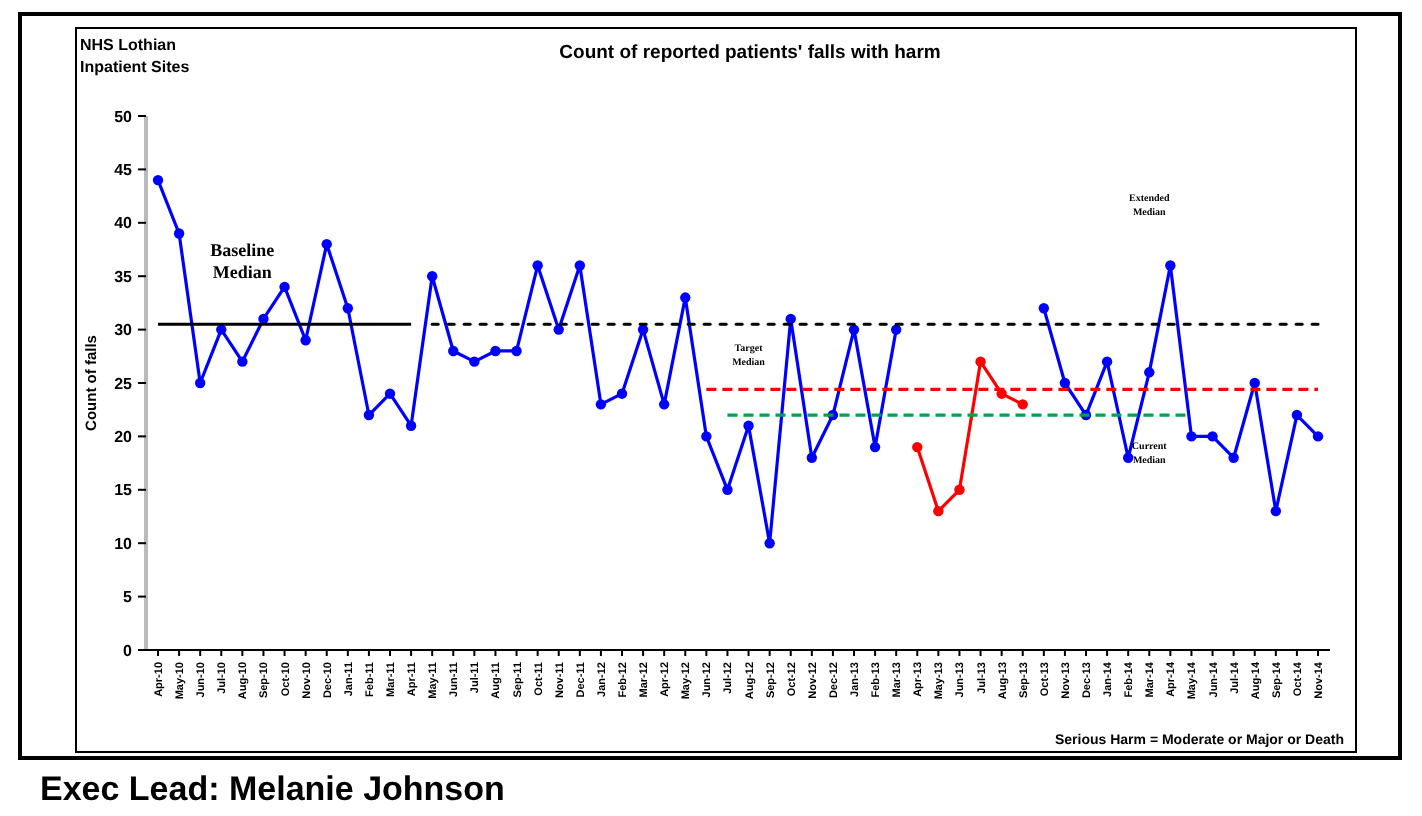 This screenshot has height=816, width=1422. I want to click on y-tick-label: 20, so click(124, 437).